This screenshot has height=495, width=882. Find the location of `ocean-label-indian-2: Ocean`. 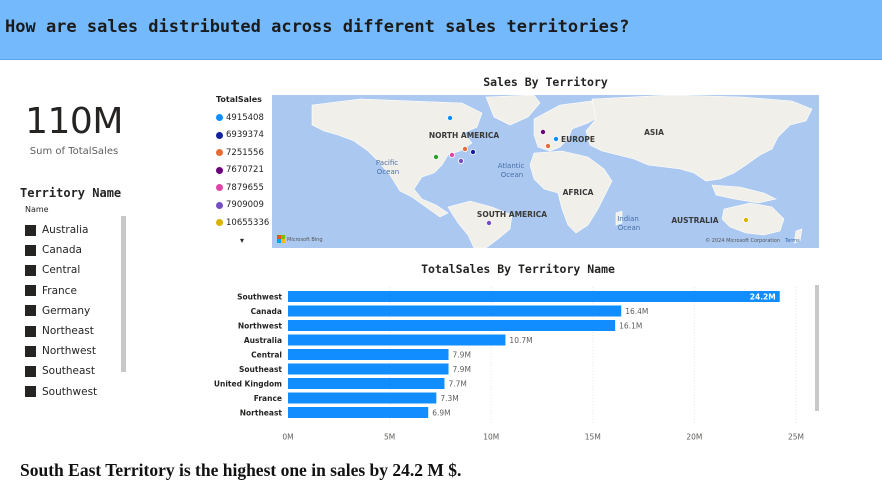

ocean-label-indian-2: Ocean is located at coordinates (629, 228).